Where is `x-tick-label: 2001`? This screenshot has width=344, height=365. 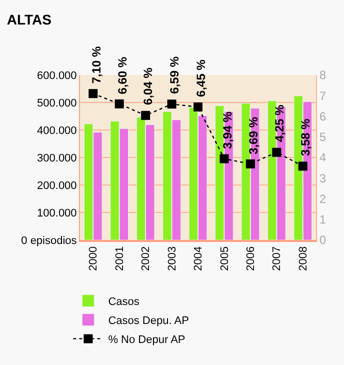
x-tick-label: 2001 is located at coordinates (120, 258).